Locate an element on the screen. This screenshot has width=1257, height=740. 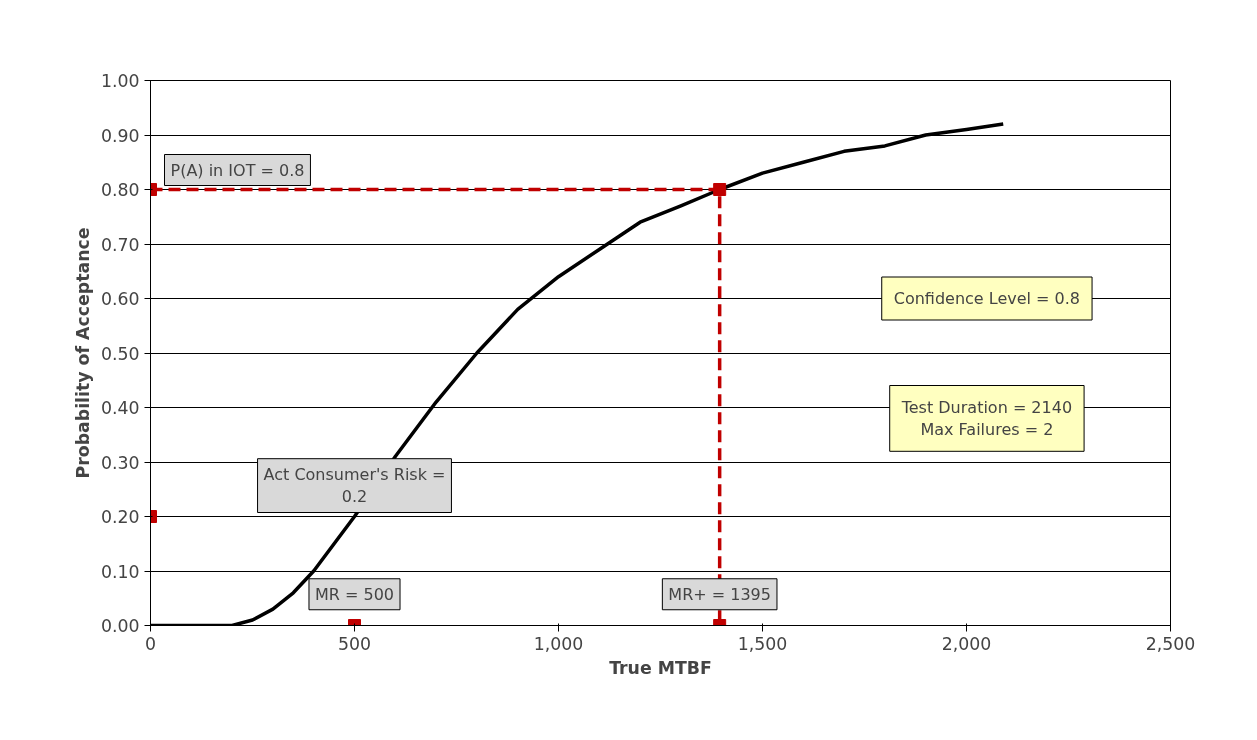
annotation: Act Consumer's Risk = 0.2 is located at coordinates (354, 485).